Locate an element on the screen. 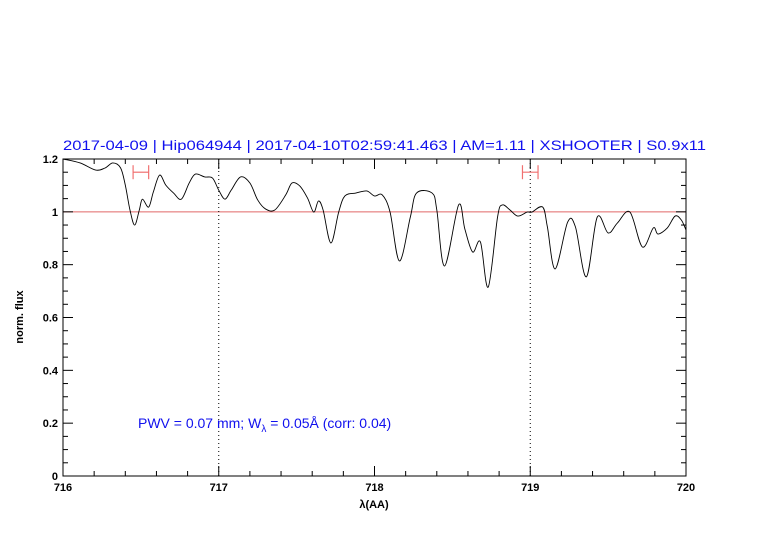  x-tick-label: 720 is located at coordinates (686, 488).